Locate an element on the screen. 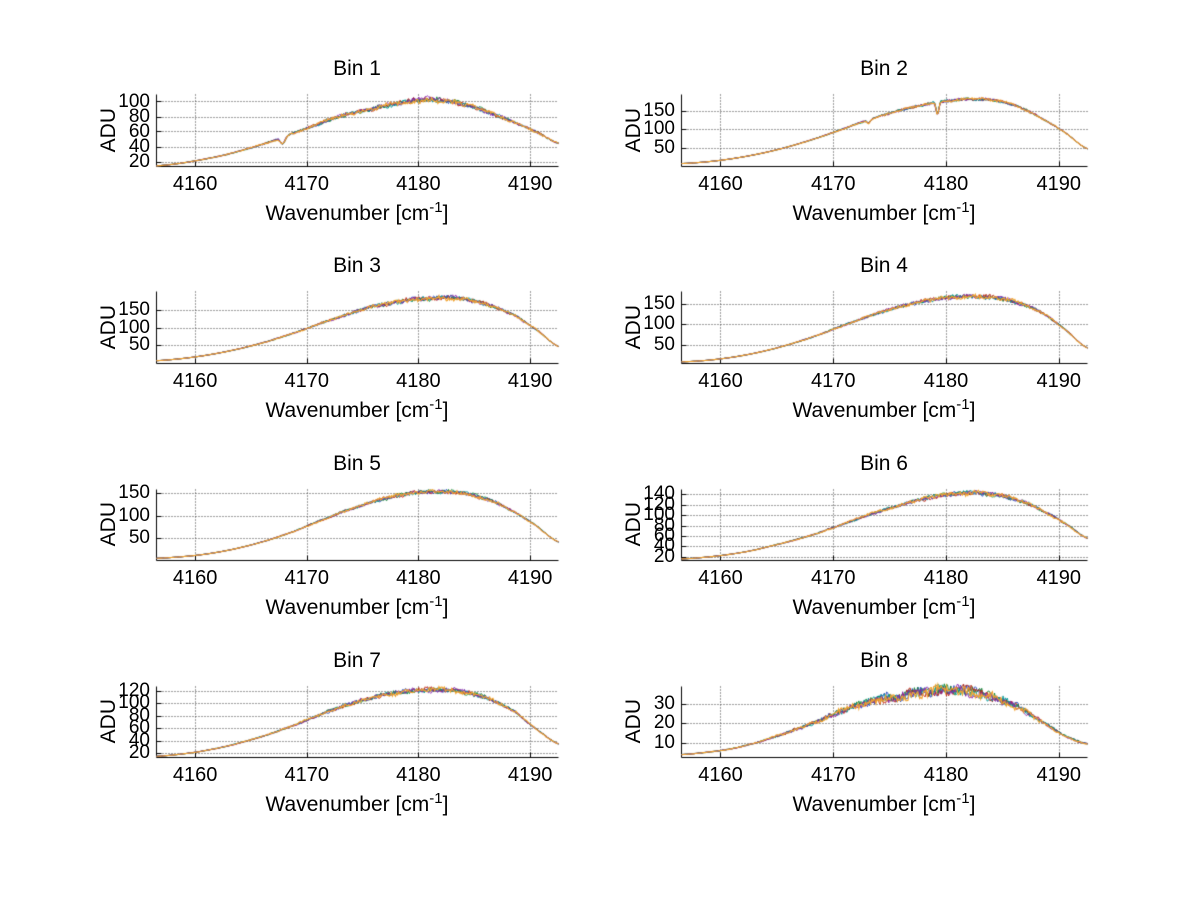 The width and height of the screenshot is (1200, 901). plot-title: Bin 2 is located at coordinates (884, 68).